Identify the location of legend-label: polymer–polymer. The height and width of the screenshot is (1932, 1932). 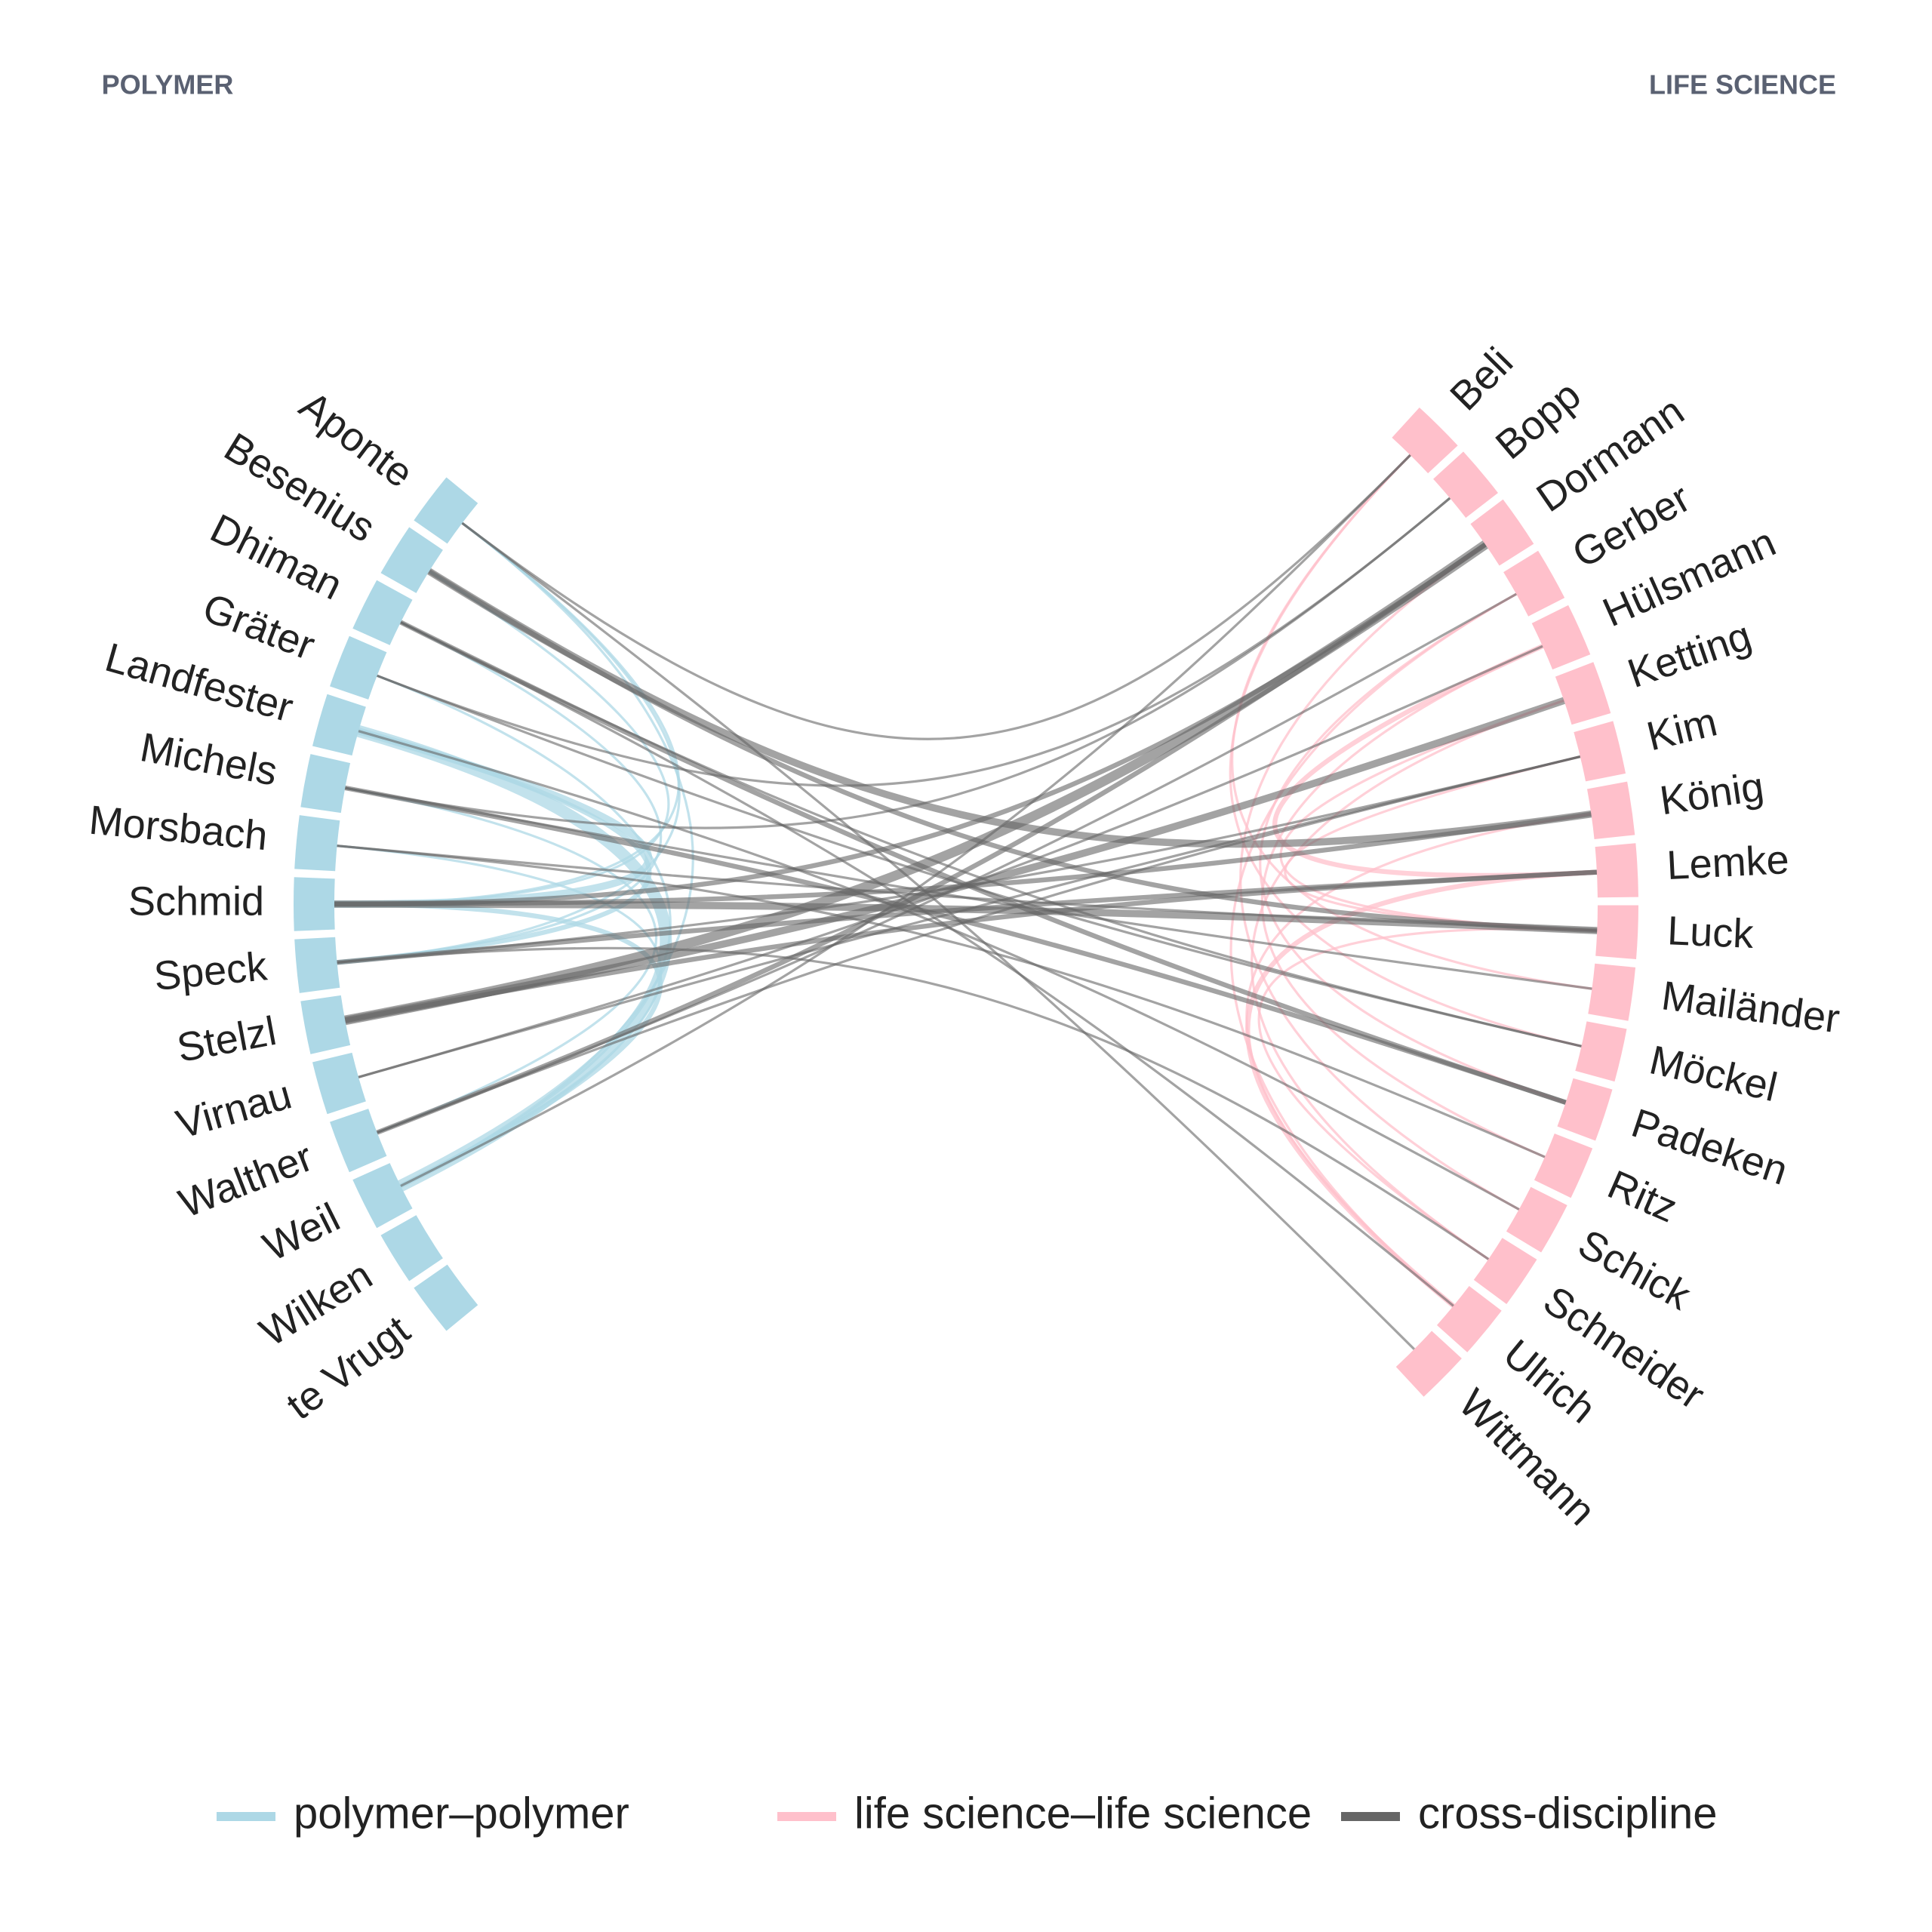
(461, 1813).